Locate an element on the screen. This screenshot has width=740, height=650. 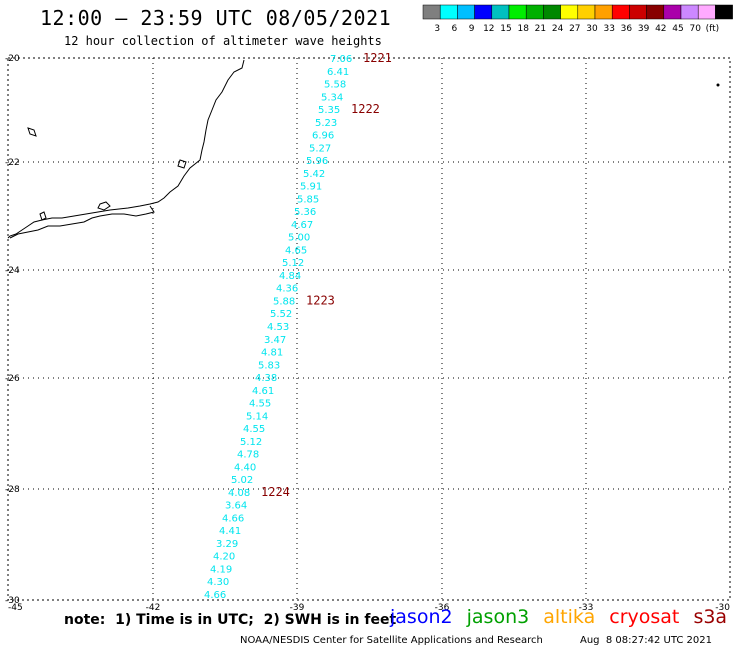
legend-label: 36 is located at coordinates (627, 29).